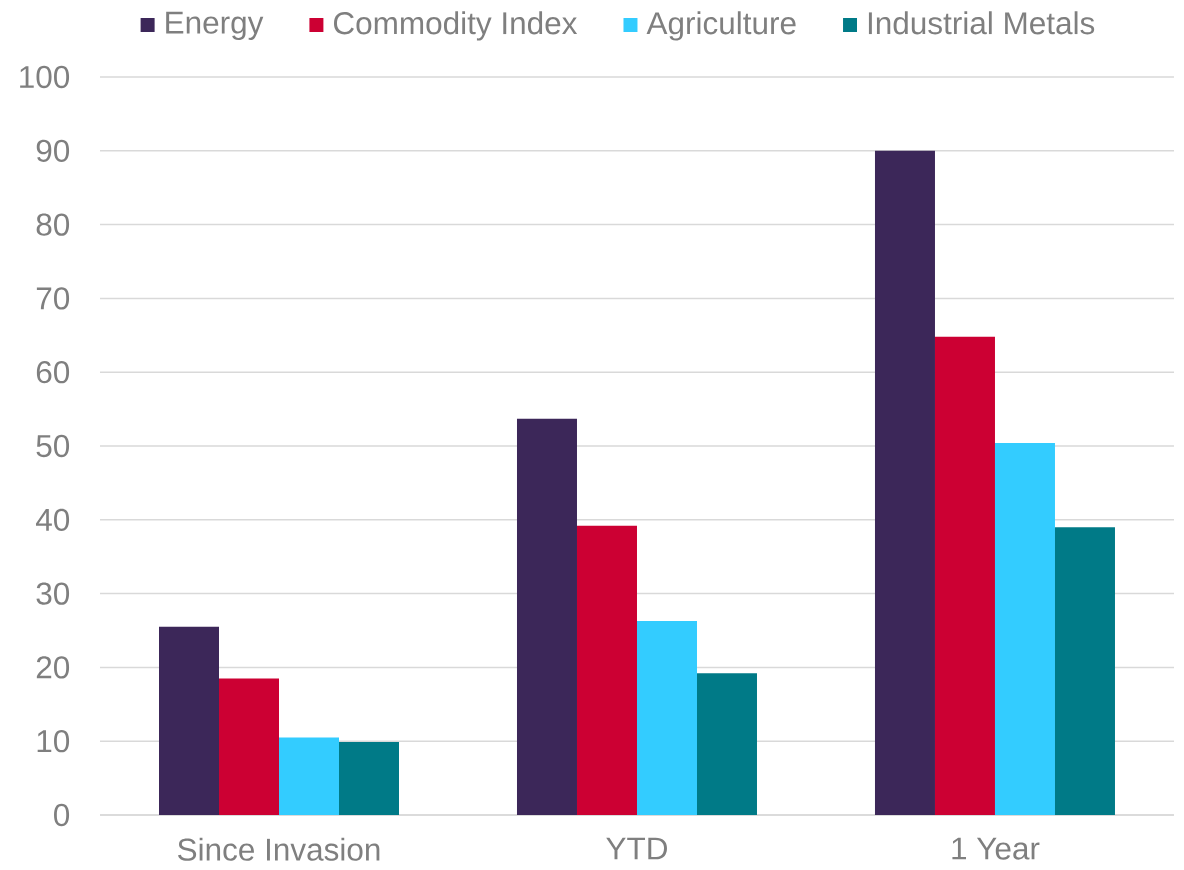 This screenshot has width=1184, height=870. I want to click on y-tick-label: 50, so click(53, 446).